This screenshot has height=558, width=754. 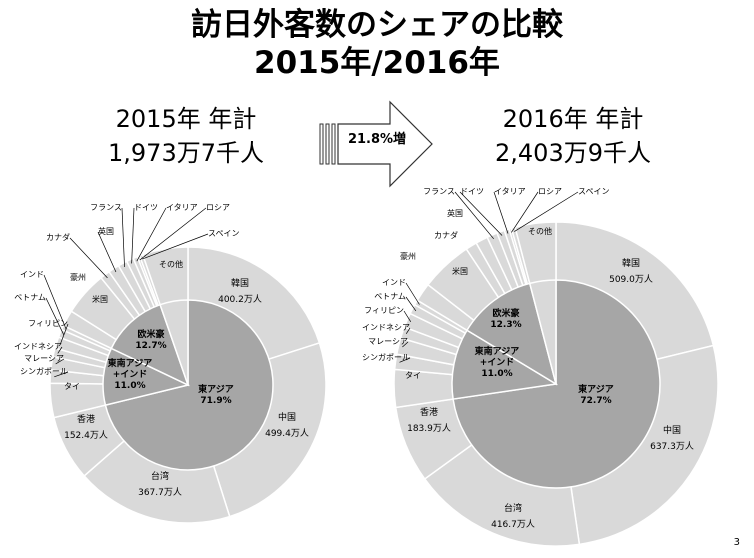 What do you see at coordinates (160, 492) in the screenshot?
I see `country-value: 367.7万人` at bounding box center [160, 492].